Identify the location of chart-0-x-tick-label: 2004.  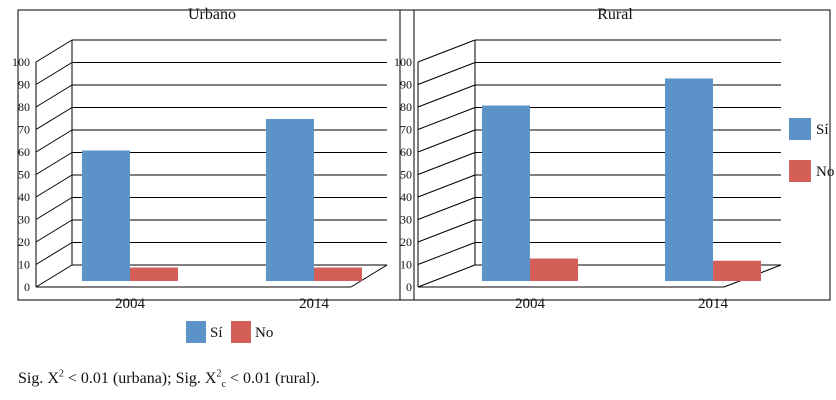
(130, 304).